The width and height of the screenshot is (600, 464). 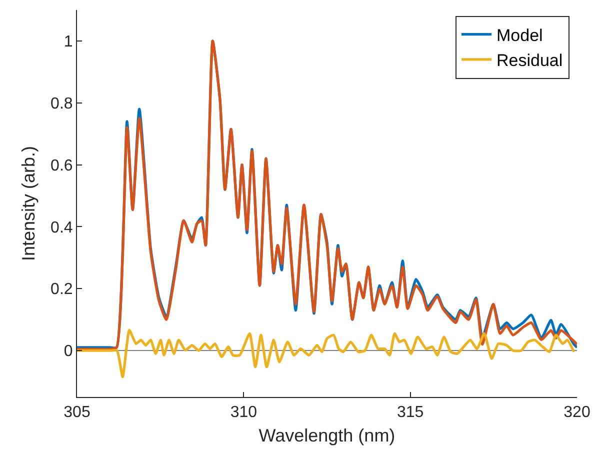 What do you see at coordinates (28, 204) in the screenshot?
I see `y-axis-title: Intensity (arb.)` at bounding box center [28, 204].